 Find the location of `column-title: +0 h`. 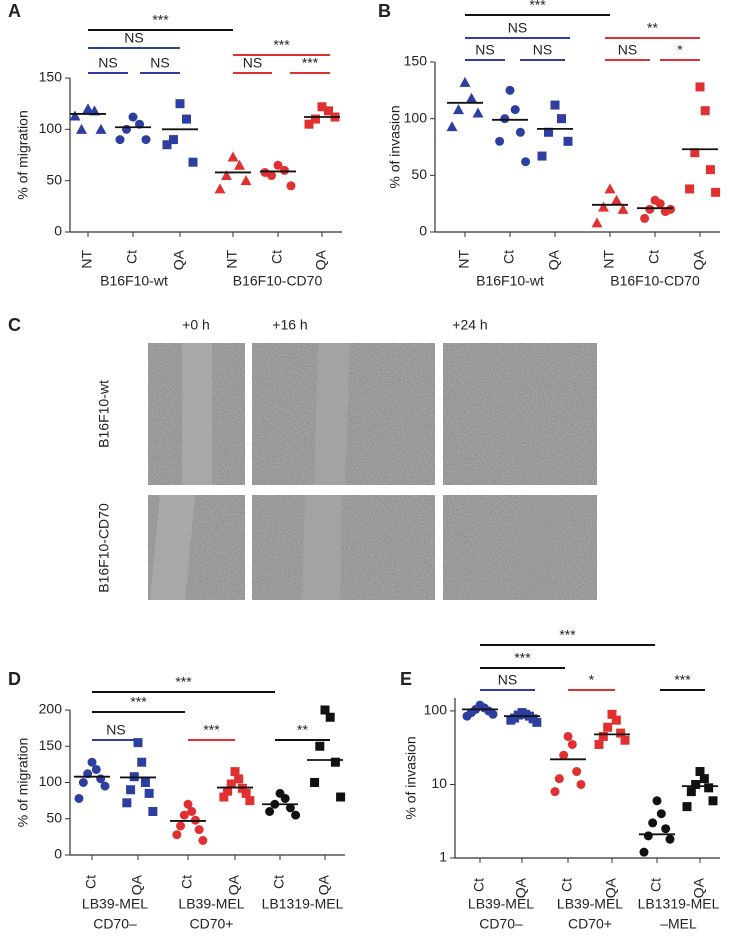

column-title: +0 h is located at coordinates (196, 325).